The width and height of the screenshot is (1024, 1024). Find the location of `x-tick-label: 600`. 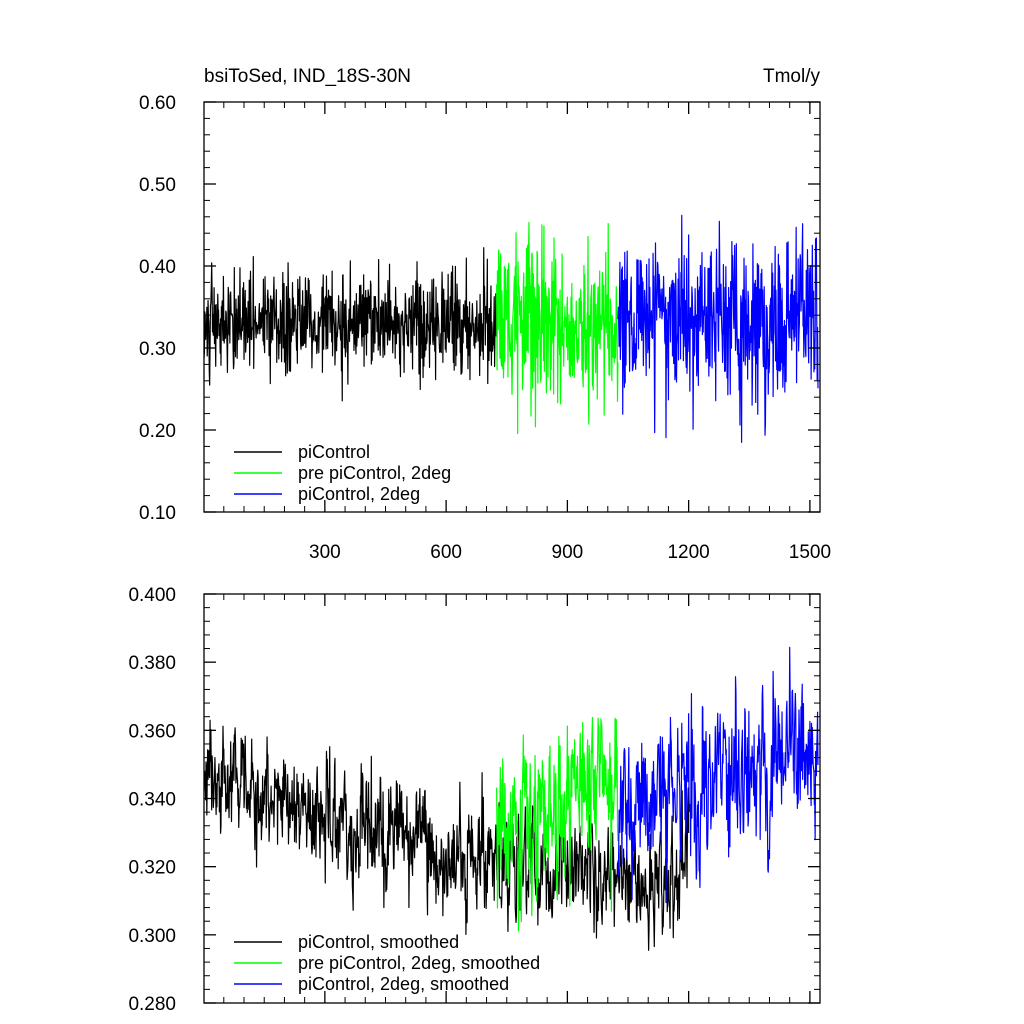

x-tick-label: 600 is located at coordinates (446, 552).